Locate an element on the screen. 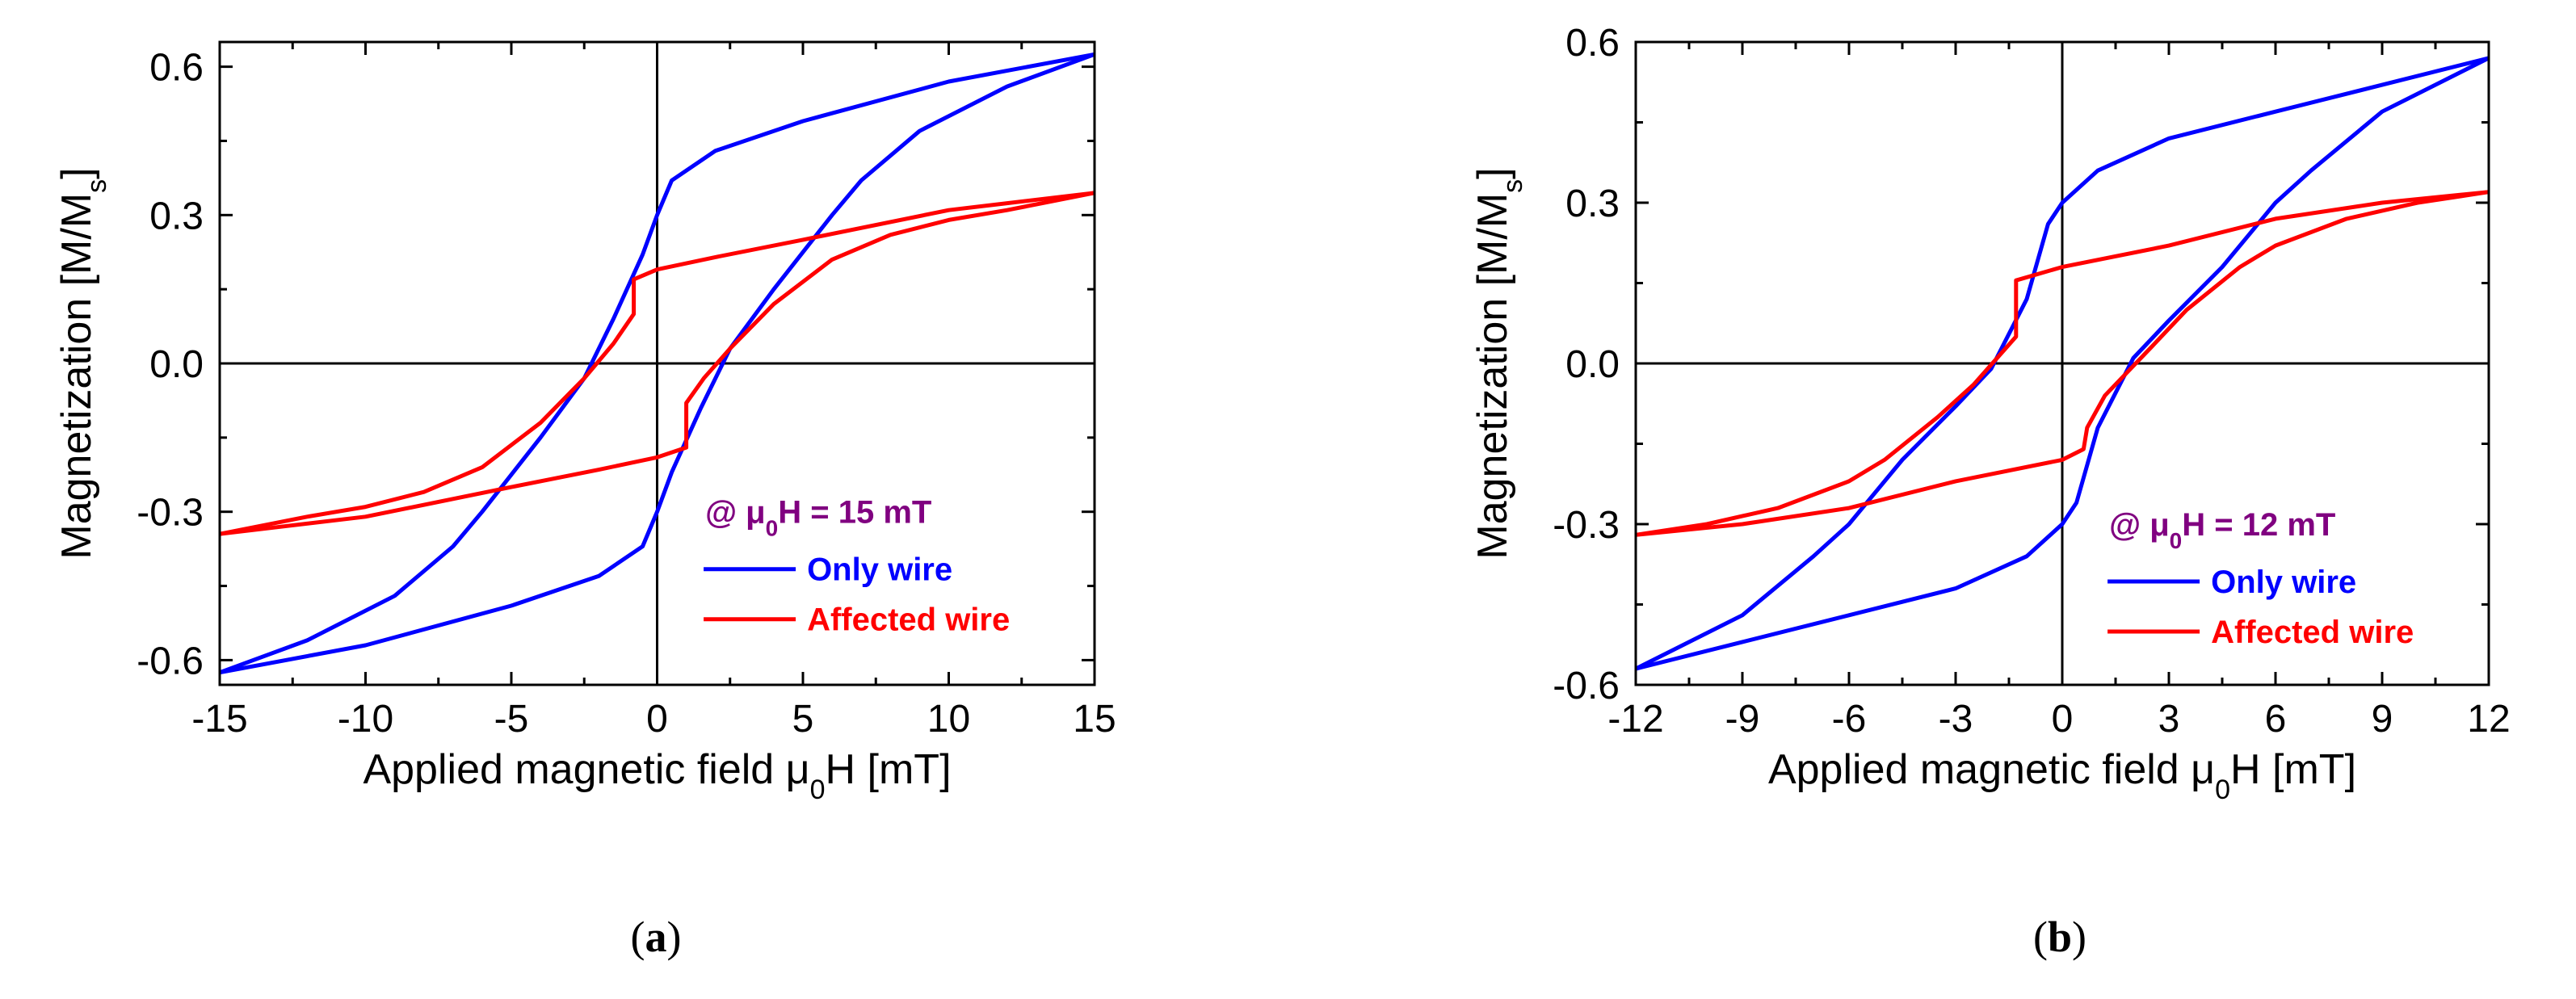 The width and height of the screenshot is (2576, 999). x-tick-label: 3 is located at coordinates (2169, 719).